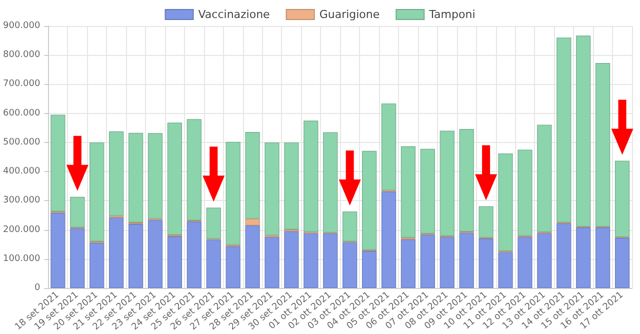  What do you see at coordinates (452, 14) in the screenshot?
I see `legend-label: Tamponi` at bounding box center [452, 14].